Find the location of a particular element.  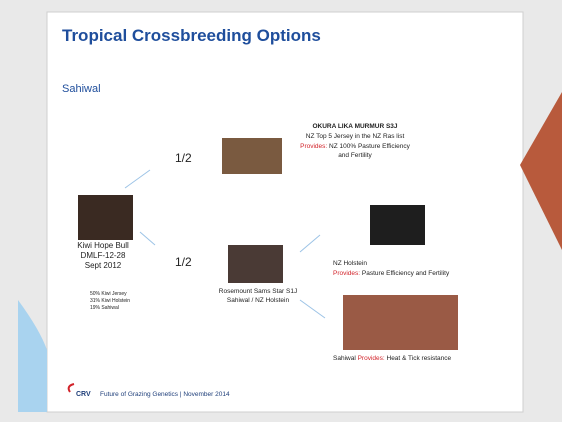

bull-breakdown: 19% Sahiwal is located at coordinates (104, 308).